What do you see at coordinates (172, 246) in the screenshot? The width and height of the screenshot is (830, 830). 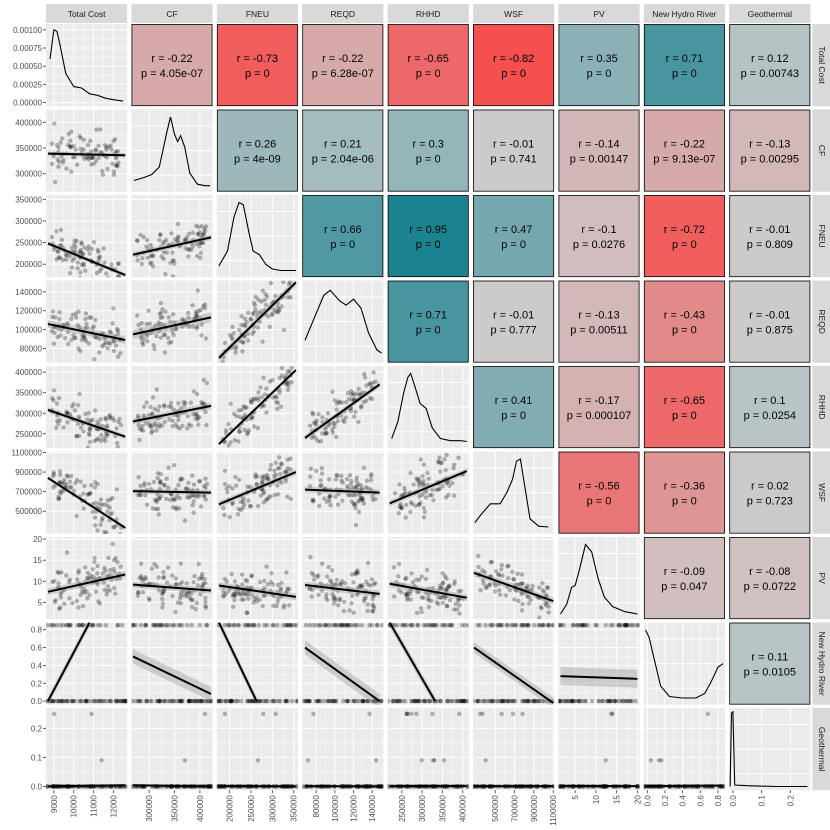 I see `regression-line` at bounding box center [172, 246].